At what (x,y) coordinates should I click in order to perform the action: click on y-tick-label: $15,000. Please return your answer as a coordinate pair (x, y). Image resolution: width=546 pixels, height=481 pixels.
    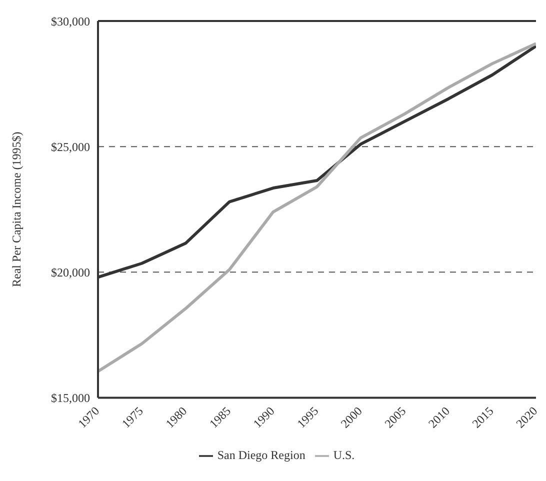
    Looking at the image, I should click on (70, 398).